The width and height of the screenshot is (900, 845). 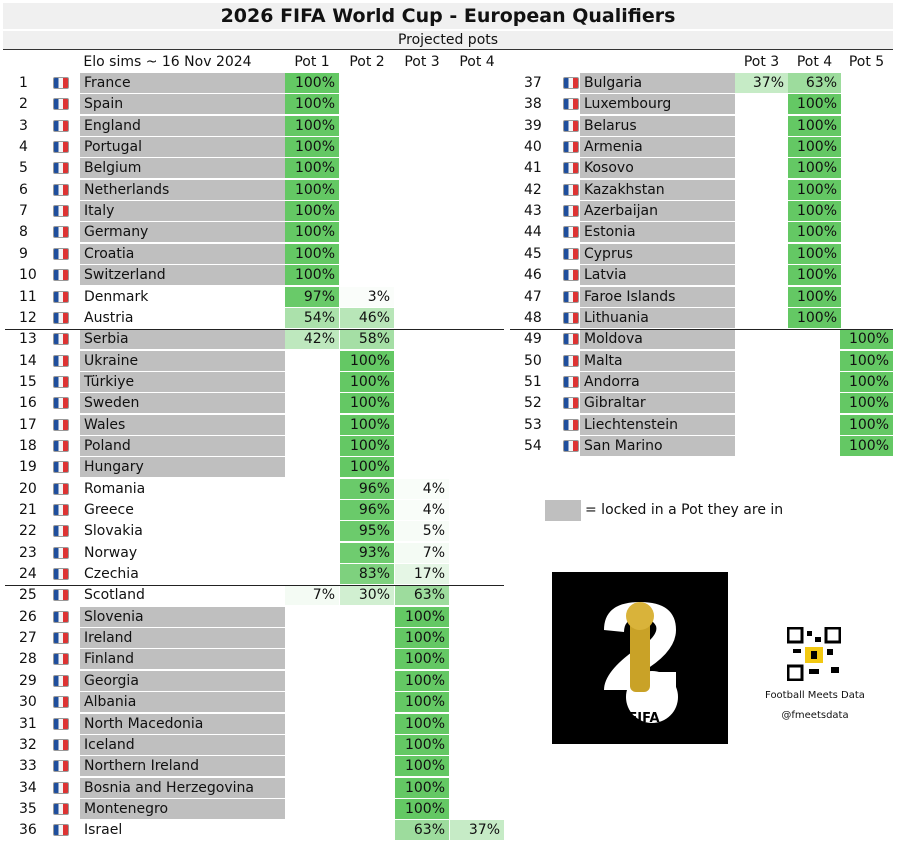 I want to click on rank: 50, so click(x=533, y=360).